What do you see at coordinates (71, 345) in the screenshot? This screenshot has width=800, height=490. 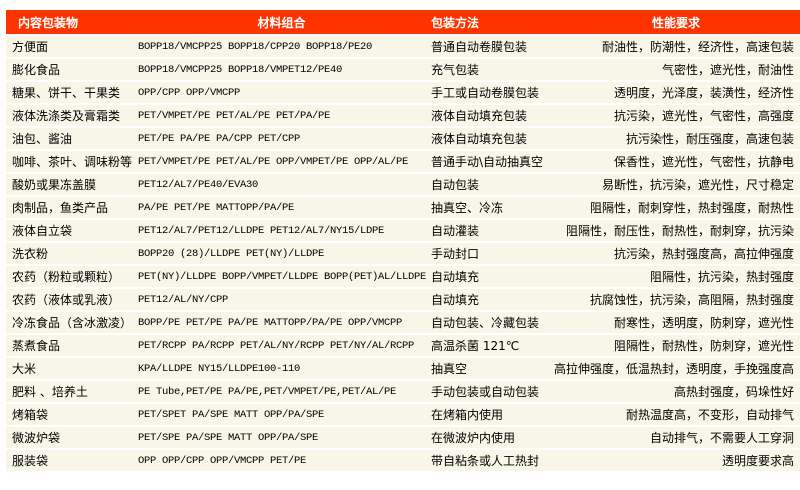 I see `cell-contents: 蒸煮食品` at bounding box center [71, 345].